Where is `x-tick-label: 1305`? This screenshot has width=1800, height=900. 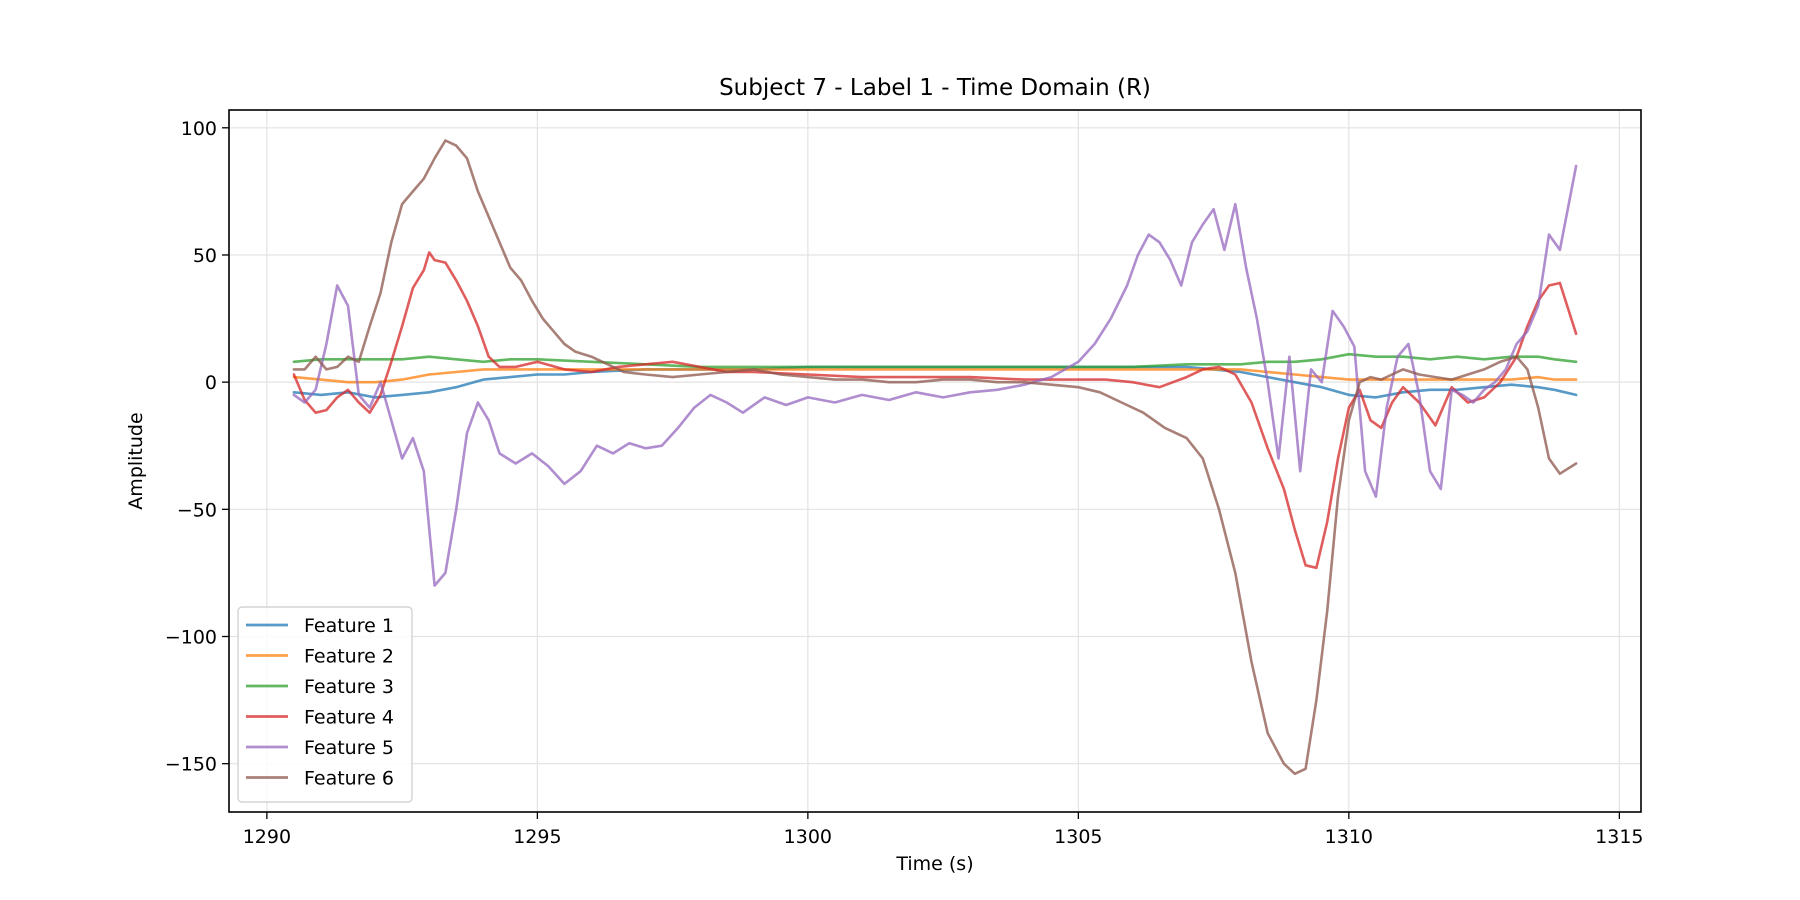
x-tick-label: 1305 is located at coordinates (1078, 837).